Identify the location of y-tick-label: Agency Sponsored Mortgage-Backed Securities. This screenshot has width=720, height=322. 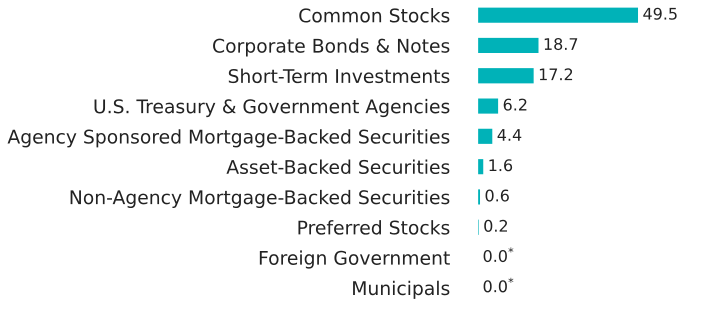
(229, 138).